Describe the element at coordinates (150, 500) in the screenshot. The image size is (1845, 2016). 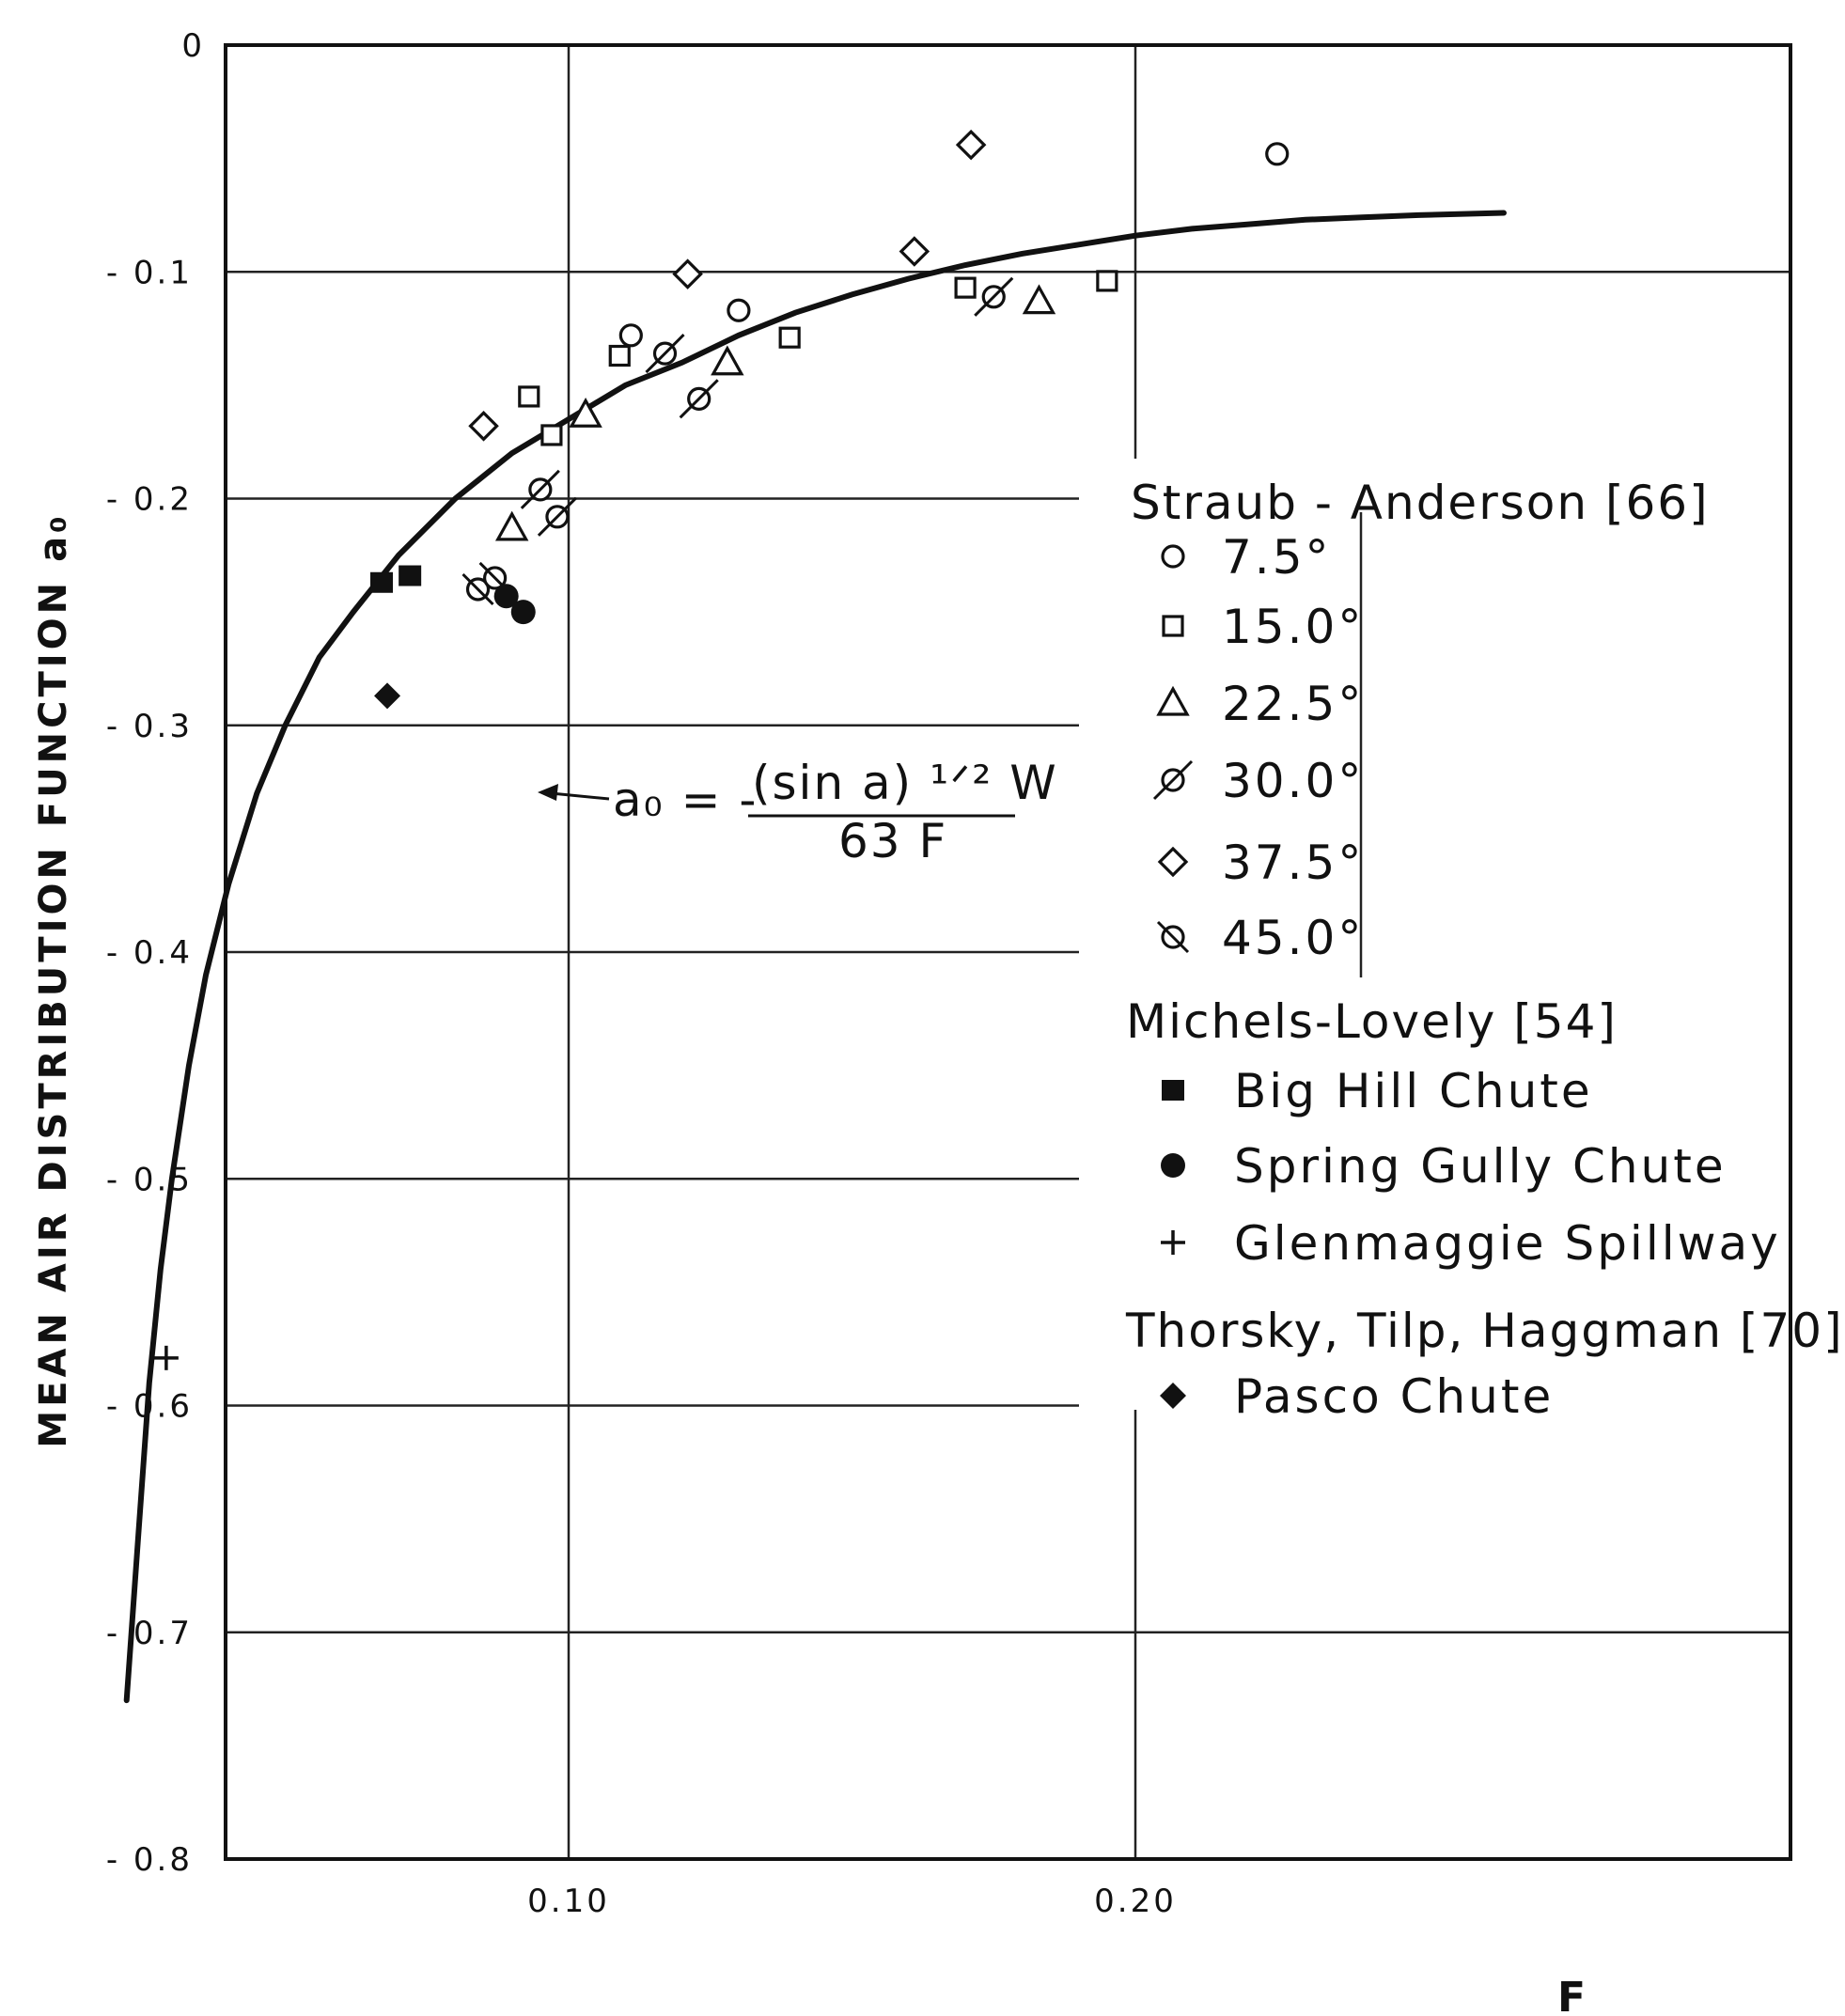
I see `y-tick-label-2: - 0.2` at that location.